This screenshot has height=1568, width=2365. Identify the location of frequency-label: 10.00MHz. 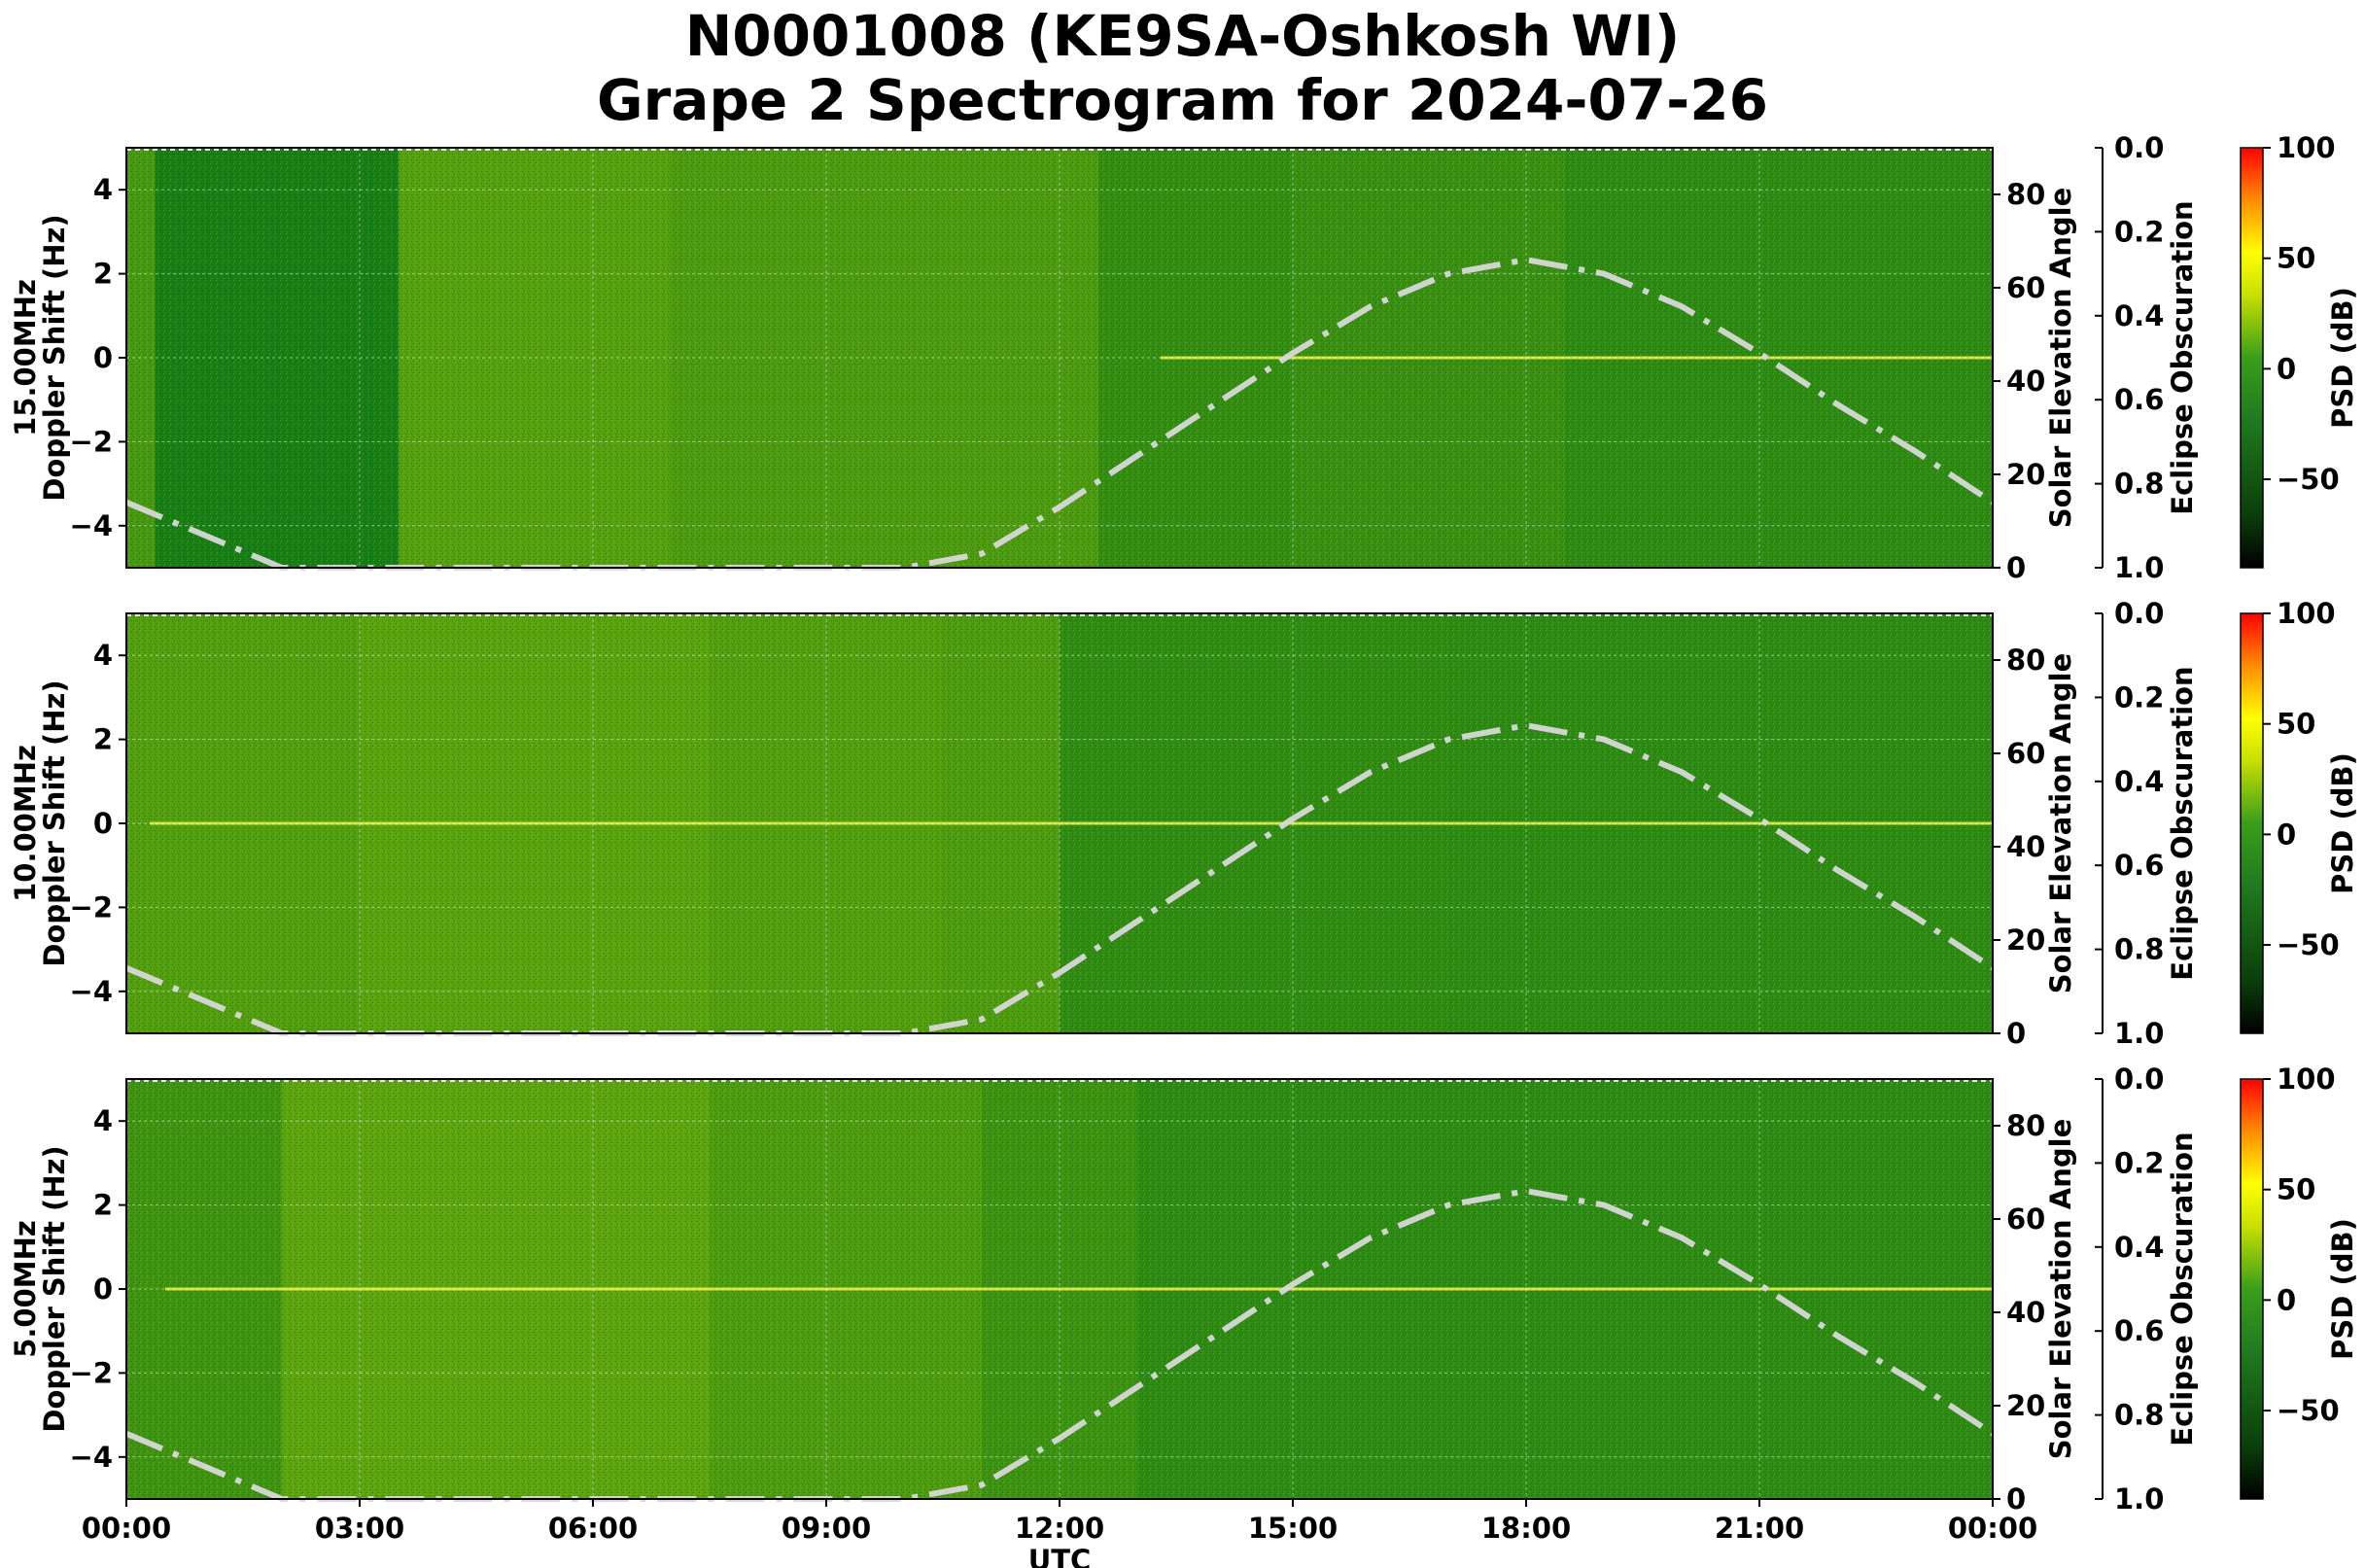
(26, 823).